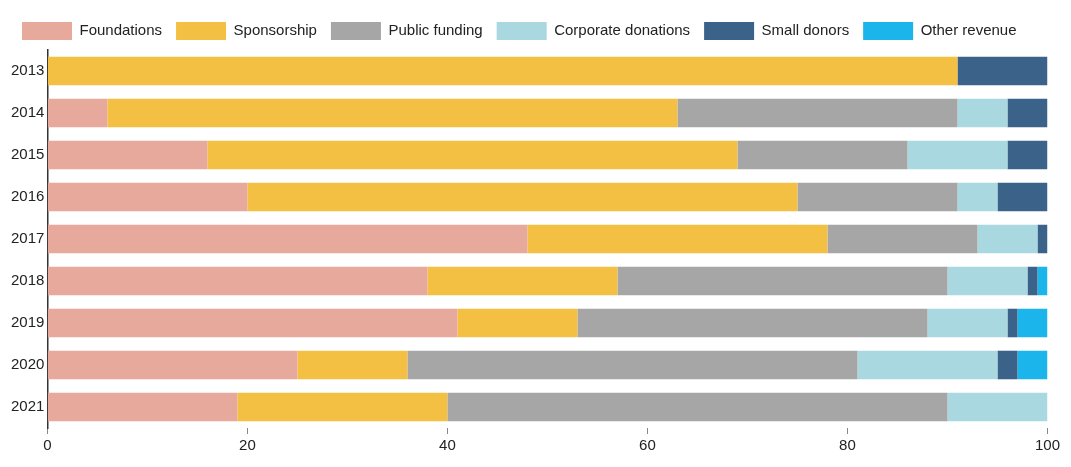 The height and width of the screenshot is (467, 1071). Describe the element at coordinates (27, 112) in the screenshot. I see `y-tick-label: 2014` at that location.